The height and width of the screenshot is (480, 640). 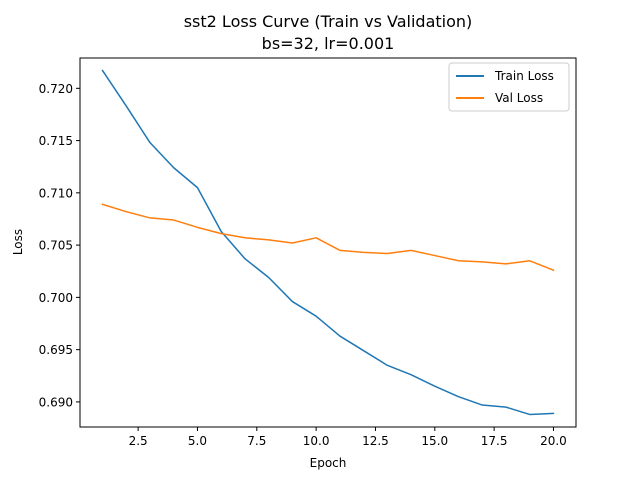 What do you see at coordinates (519, 98) in the screenshot?
I see `legend-label-val-loss: Val Loss` at bounding box center [519, 98].